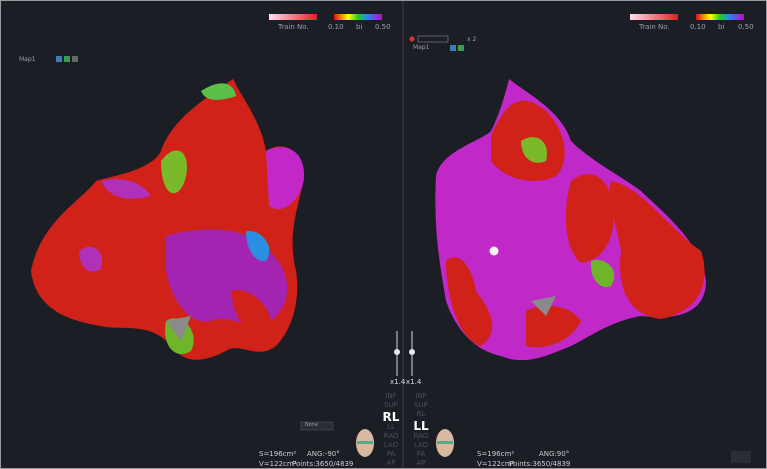 The image size is (767, 469). Describe the element at coordinates (472, 39) in the screenshot. I see `toolbar-count: x 2` at that location.